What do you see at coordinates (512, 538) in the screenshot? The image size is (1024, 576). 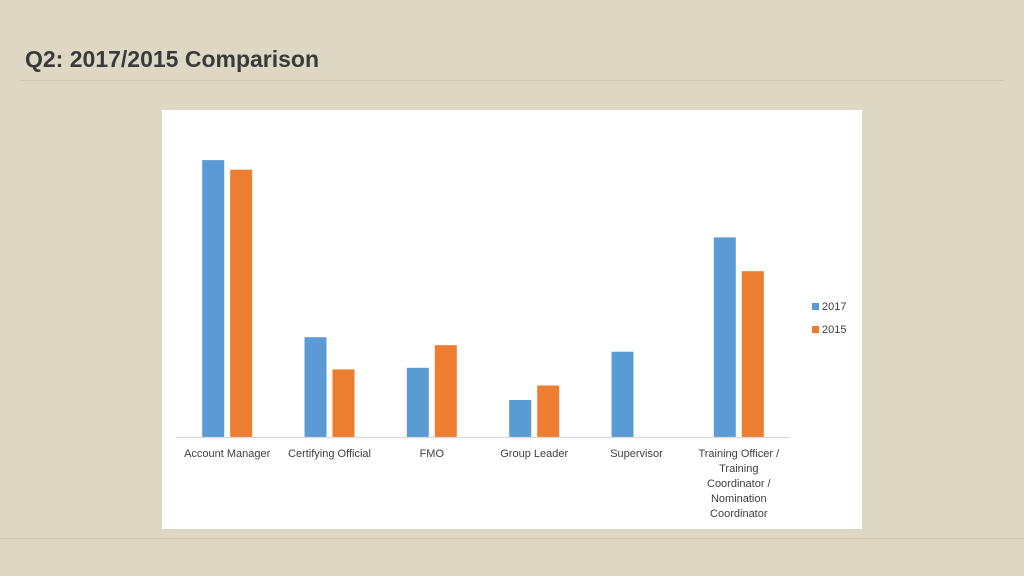 I see `footer-divider` at bounding box center [512, 538].